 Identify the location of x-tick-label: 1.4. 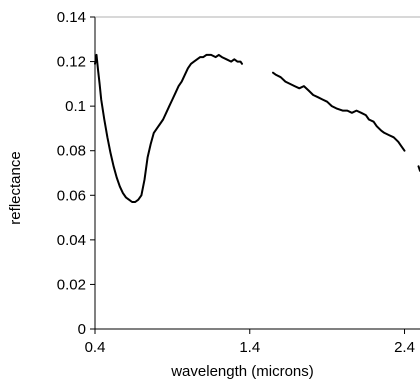
(249, 347).